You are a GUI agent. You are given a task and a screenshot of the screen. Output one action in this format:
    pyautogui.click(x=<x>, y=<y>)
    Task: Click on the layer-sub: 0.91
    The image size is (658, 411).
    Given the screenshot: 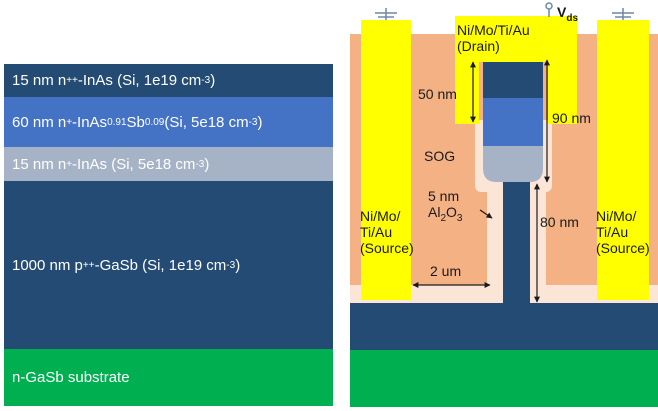 What is the action you would take?
    pyautogui.click(x=117, y=122)
    